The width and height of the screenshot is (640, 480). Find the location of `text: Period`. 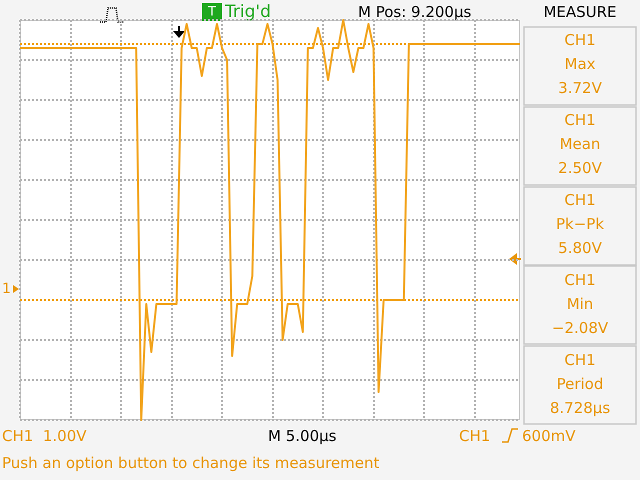

text: Period is located at coordinates (580, 384).